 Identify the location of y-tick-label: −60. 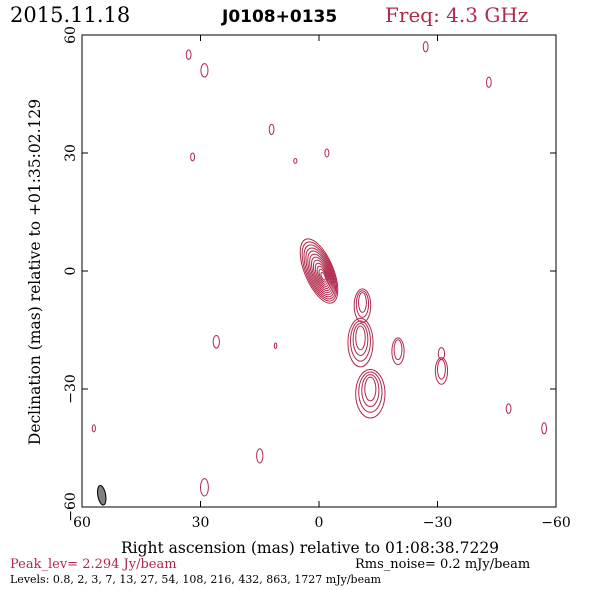
(71, 507).